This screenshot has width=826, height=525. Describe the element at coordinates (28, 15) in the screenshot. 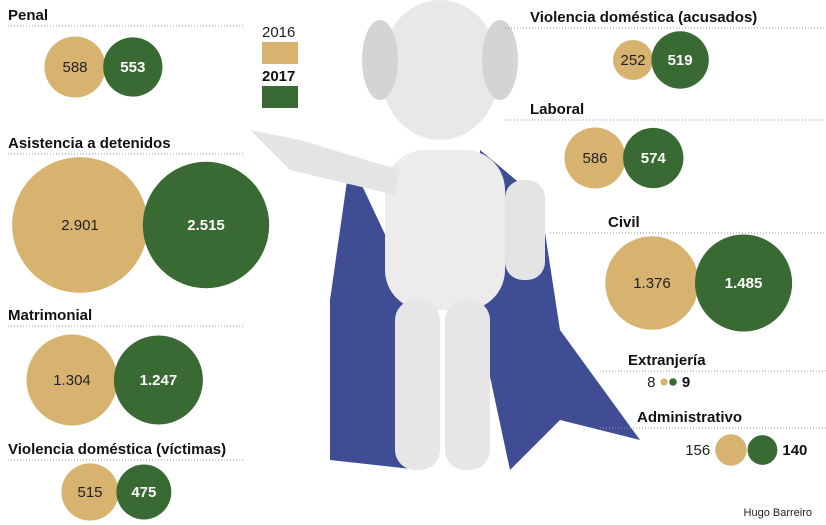

I see `category-title: Penal` at that location.